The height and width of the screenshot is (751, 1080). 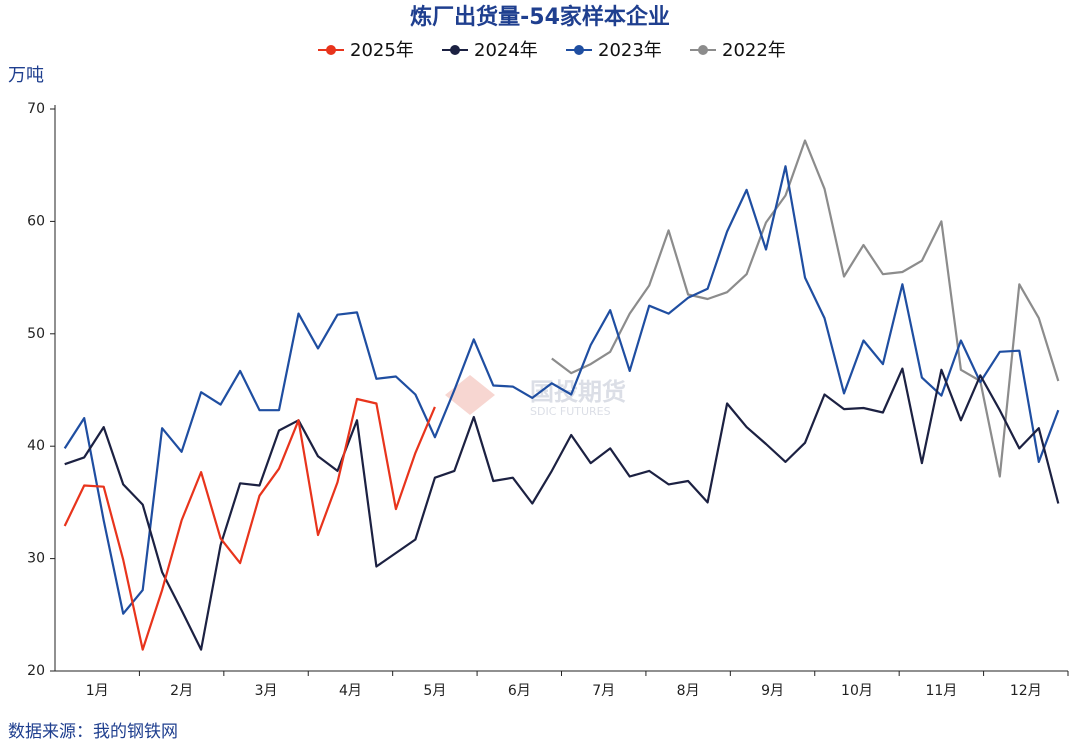 I want to click on x-tick-label: 11月, so click(x=941, y=691).